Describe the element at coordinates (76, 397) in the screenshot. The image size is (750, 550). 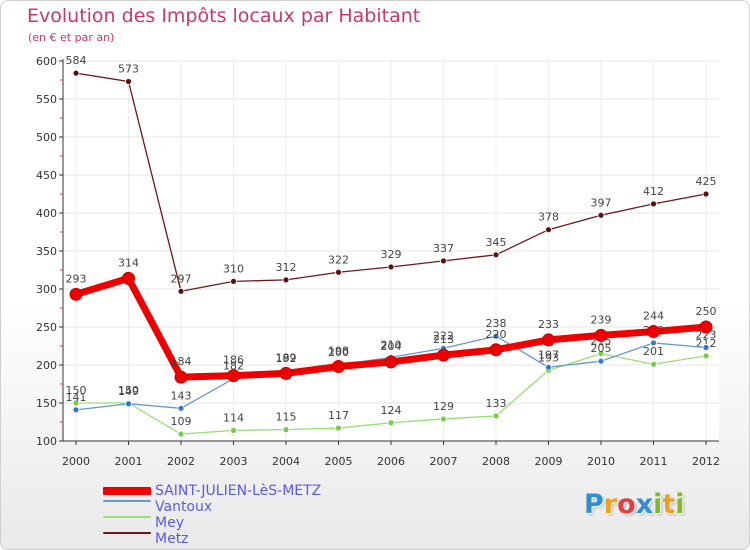
I see `data-label: 141` at that location.